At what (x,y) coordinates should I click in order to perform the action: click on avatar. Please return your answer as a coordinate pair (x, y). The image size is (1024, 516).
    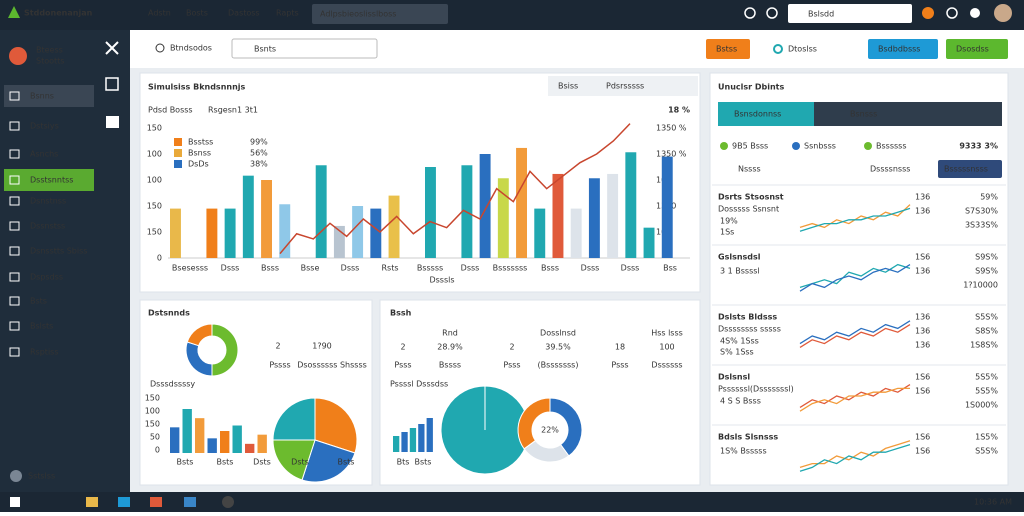
    Looking at the image, I should click on (1003, 13).